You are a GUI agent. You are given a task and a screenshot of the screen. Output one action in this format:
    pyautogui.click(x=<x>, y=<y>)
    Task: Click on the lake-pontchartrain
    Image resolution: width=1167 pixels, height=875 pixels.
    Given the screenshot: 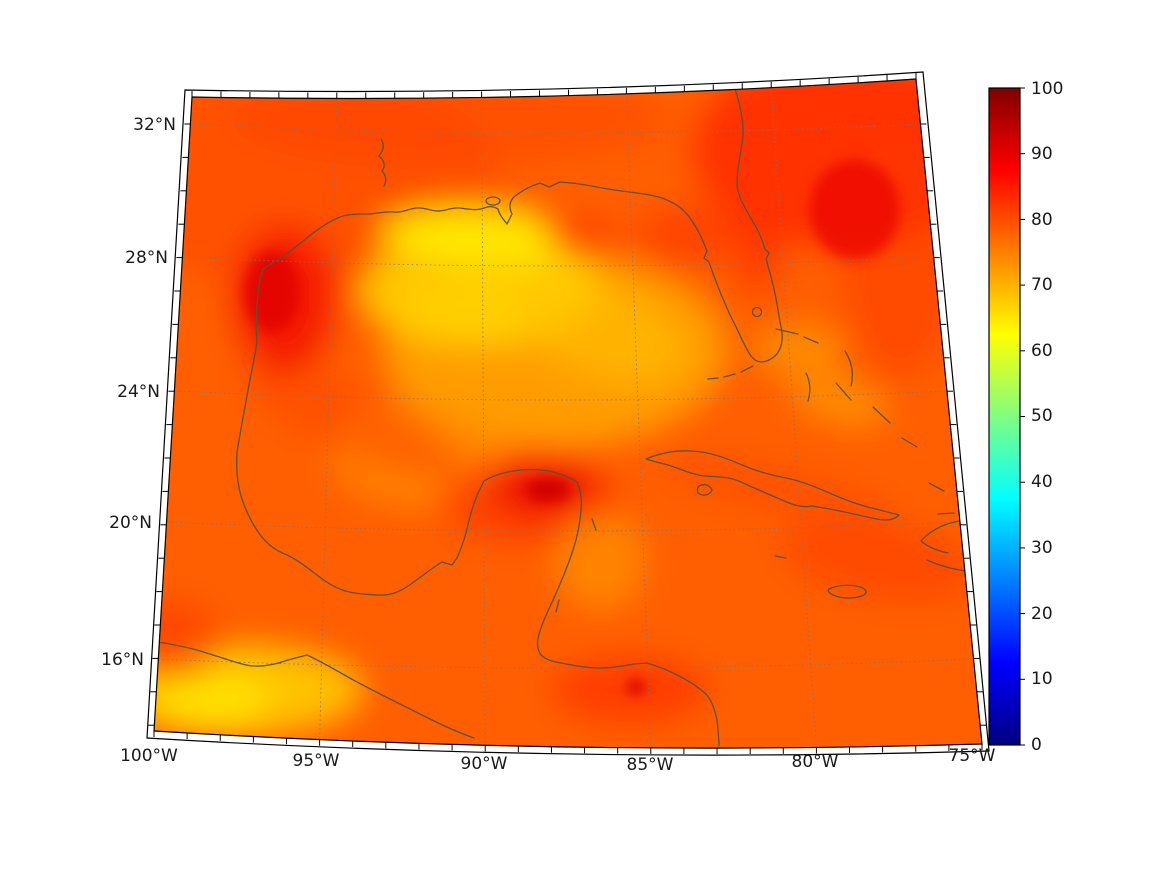 What is the action you would take?
    pyautogui.click(x=493, y=201)
    